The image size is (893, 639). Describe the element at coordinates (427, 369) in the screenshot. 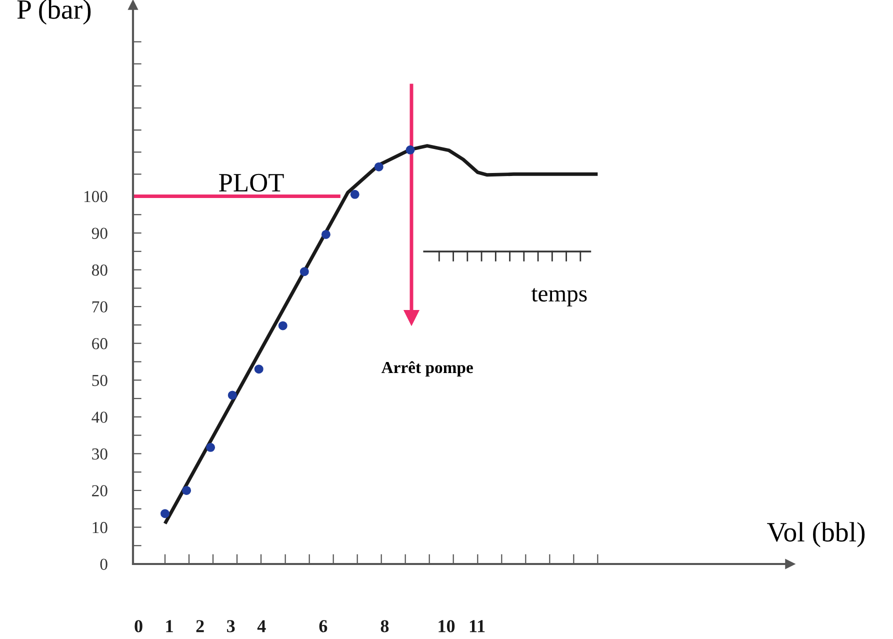

I see `annotation: Arrêt pompe` at that location.